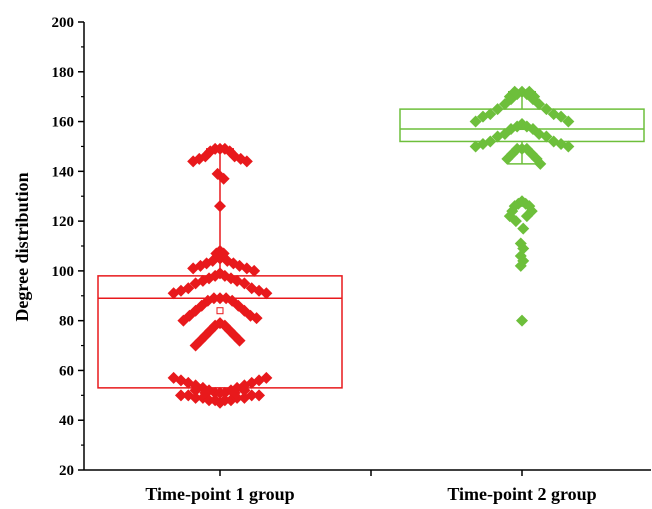 The height and width of the screenshot is (509, 652). What do you see at coordinates (220, 311) in the screenshot?
I see `box-mean-marker` at bounding box center [220, 311].